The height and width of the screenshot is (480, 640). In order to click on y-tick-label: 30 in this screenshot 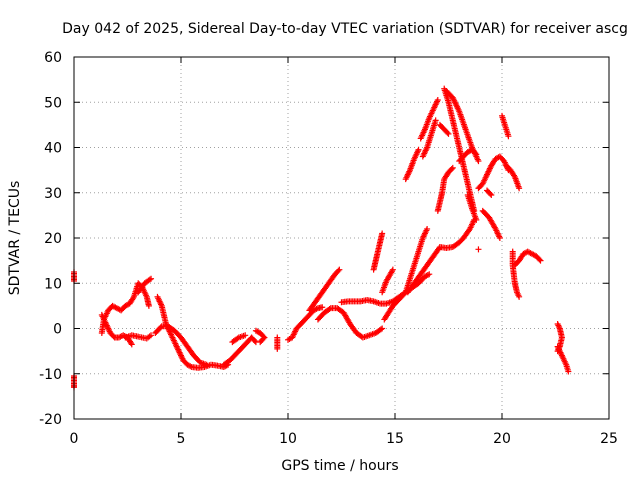, I will do `click(53, 194)`.